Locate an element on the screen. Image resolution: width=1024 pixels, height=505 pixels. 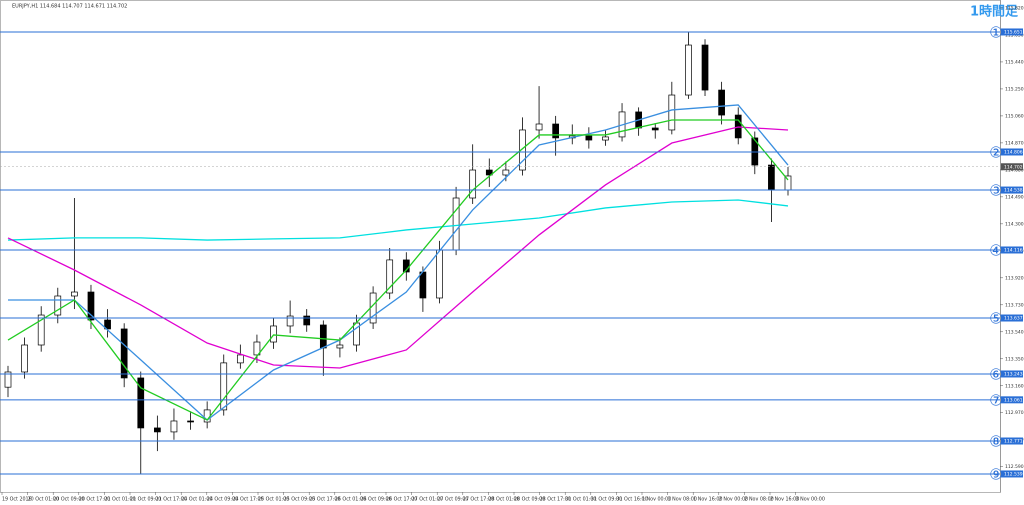
y-tick-label: 114.490 is located at coordinates (1014, 197).